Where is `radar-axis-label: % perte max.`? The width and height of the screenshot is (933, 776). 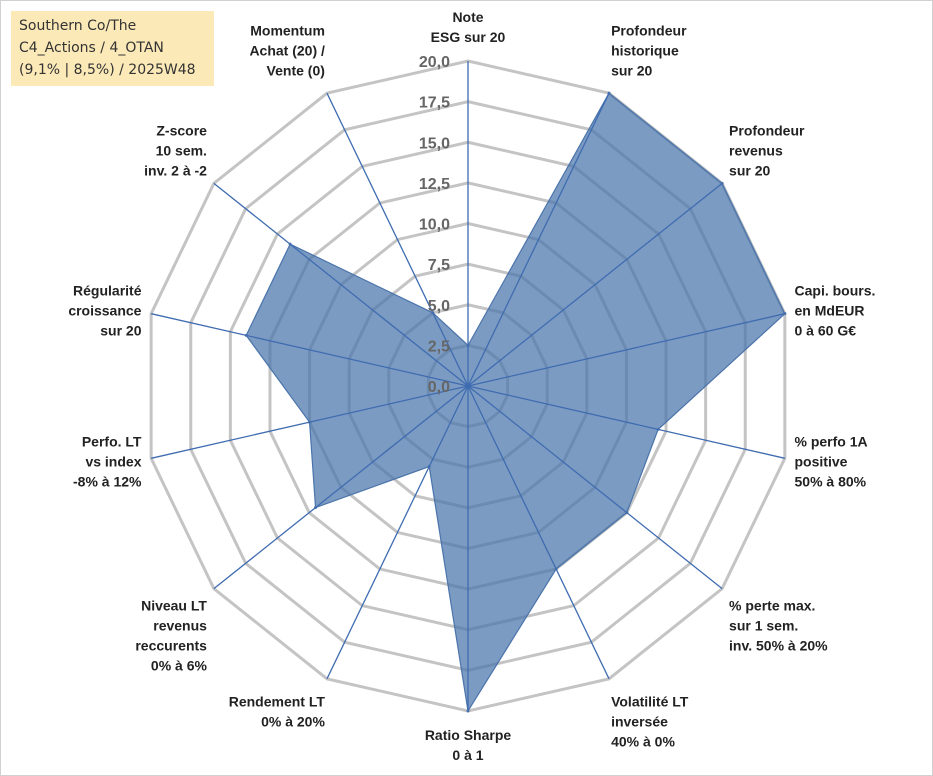 radar-axis-label: % perte max. is located at coordinates (772, 605).